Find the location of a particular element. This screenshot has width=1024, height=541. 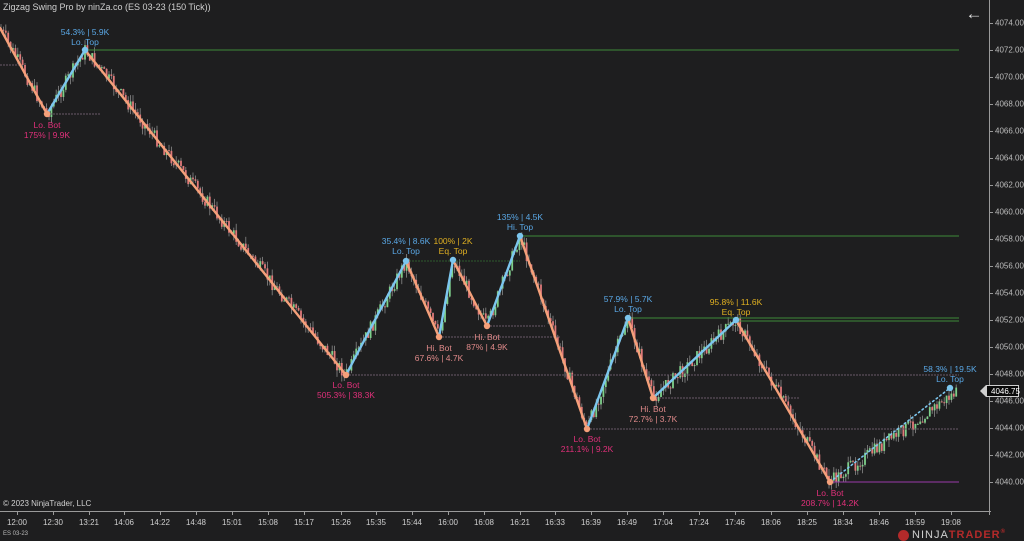

time-label: 17:04 is located at coordinates (663, 522).